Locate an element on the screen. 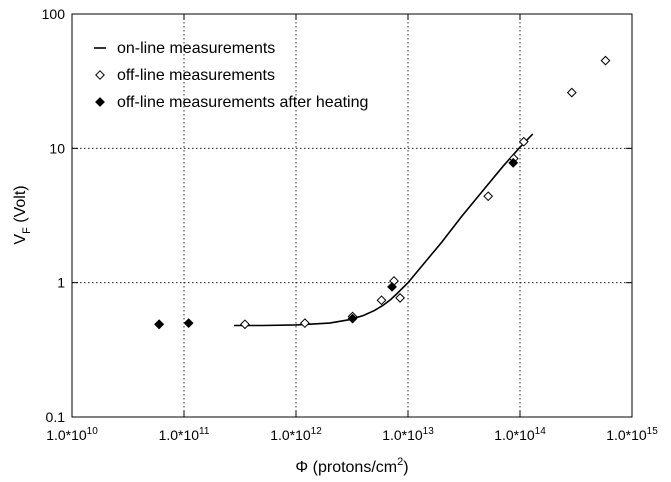 The height and width of the screenshot is (482, 671). x-tick-label: 1.0*1010 is located at coordinates (72, 434).